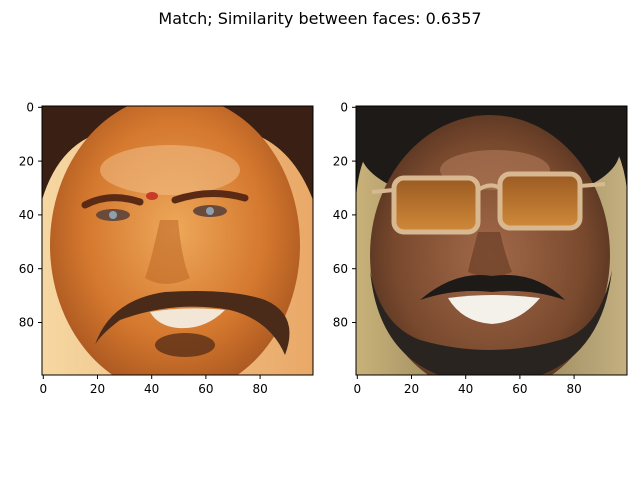  What do you see at coordinates (26, 215) in the screenshot?
I see `left-y-tick-label: 40` at bounding box center [26, 215].